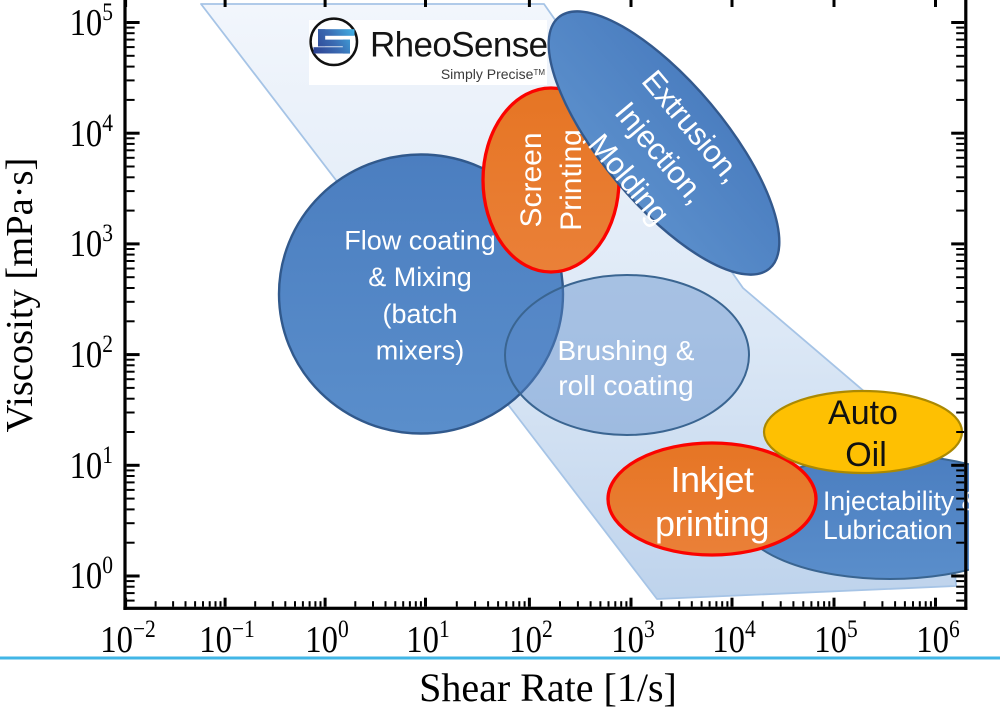  I want to click on svg-text: Oil, so click(866, 455).